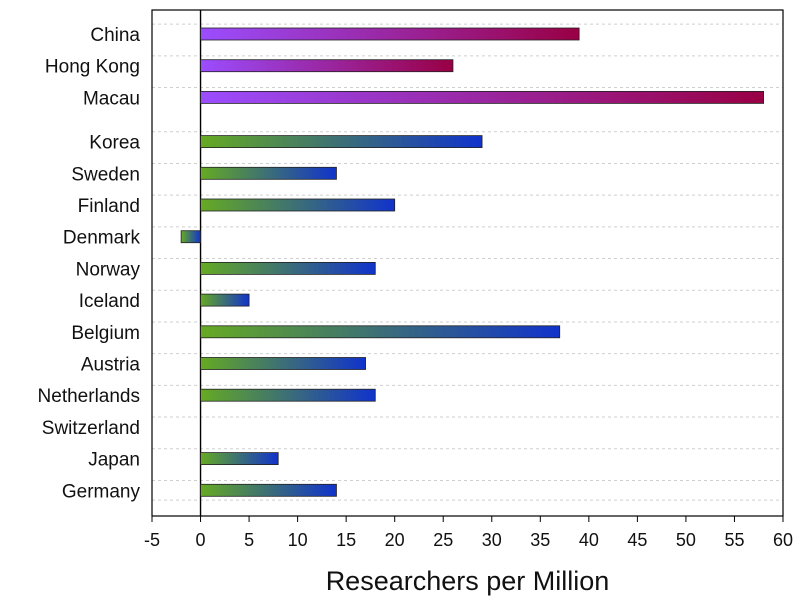 Image resolution: width=799 pixels, height=598 pixels. I want to click on x-tick-label: 0, so click(201, 540).